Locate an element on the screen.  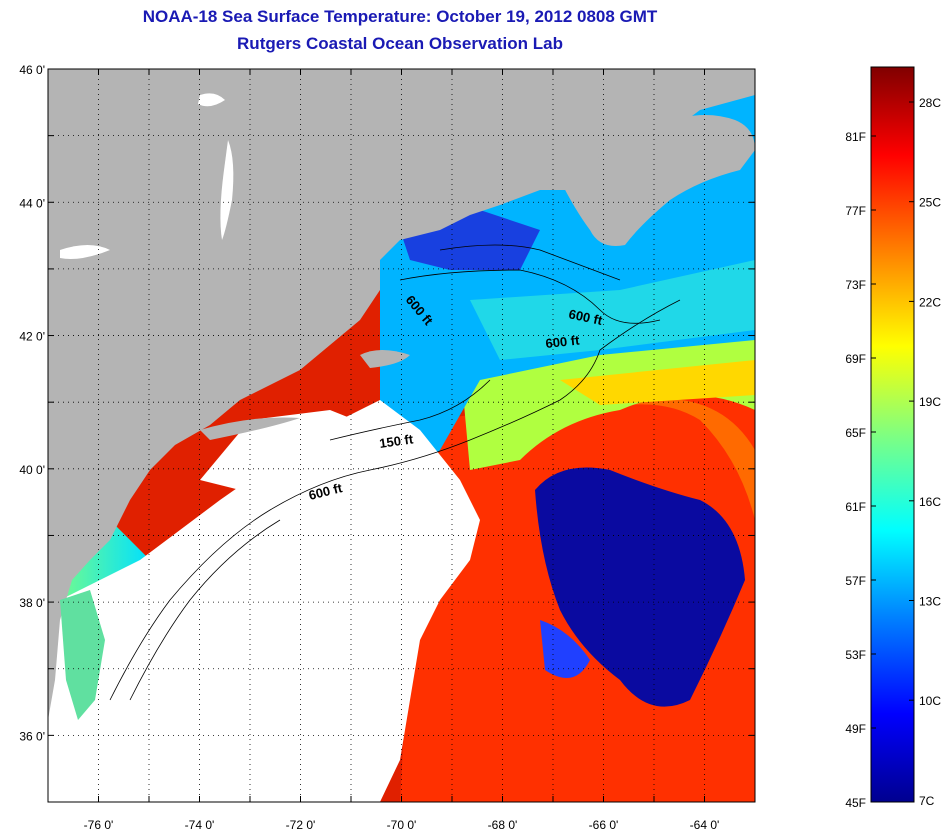
longitude-label: -66 0' is located at coordinates (604, 825).